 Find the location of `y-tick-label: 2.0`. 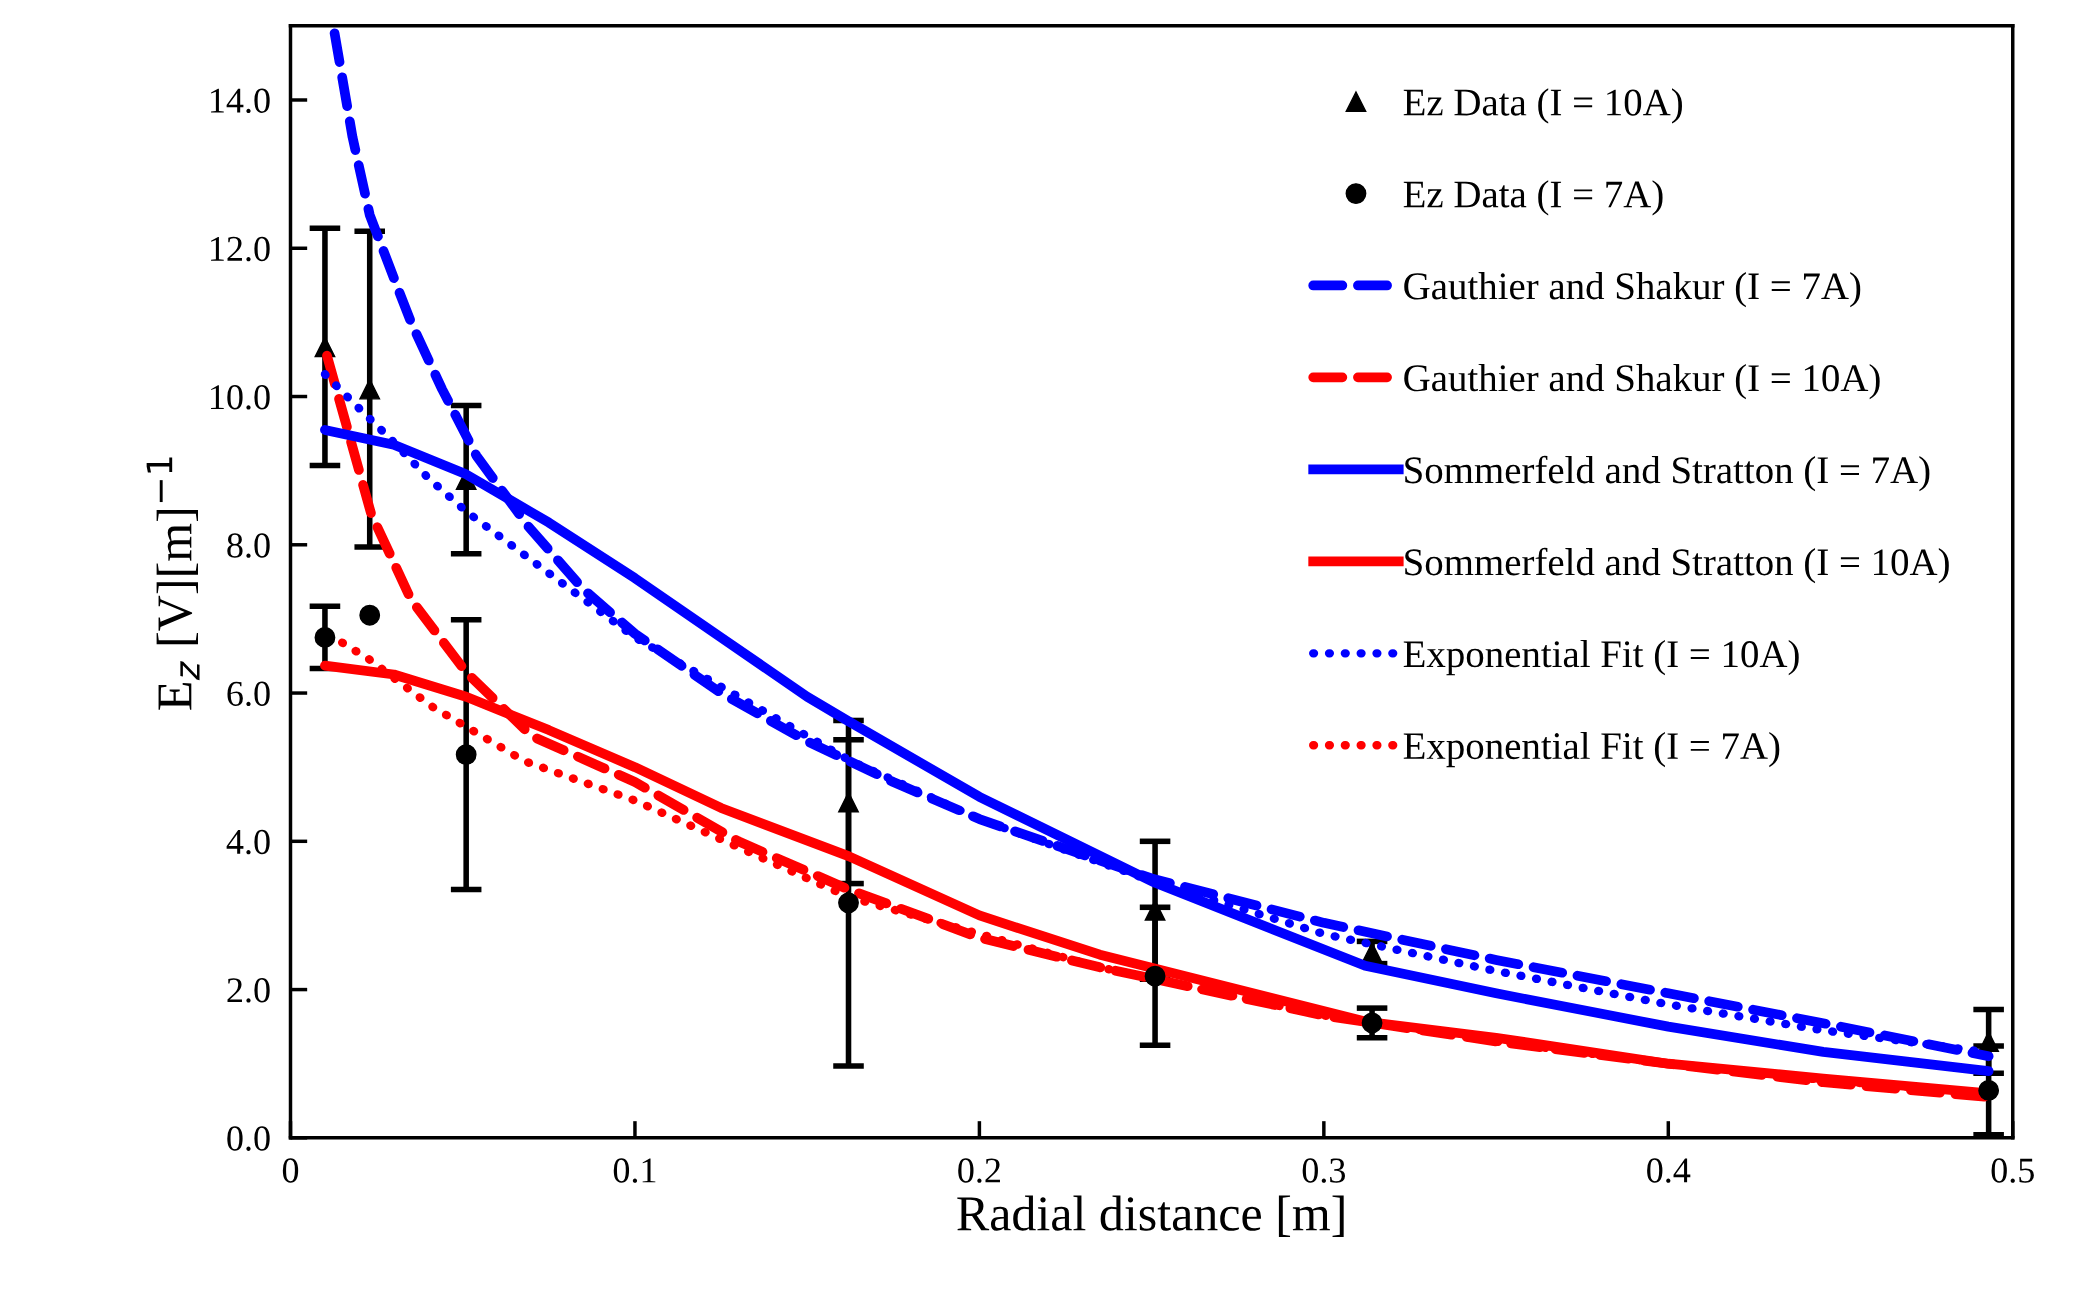

y-tick-label: 2.0 is located at coordinates (248, 990).